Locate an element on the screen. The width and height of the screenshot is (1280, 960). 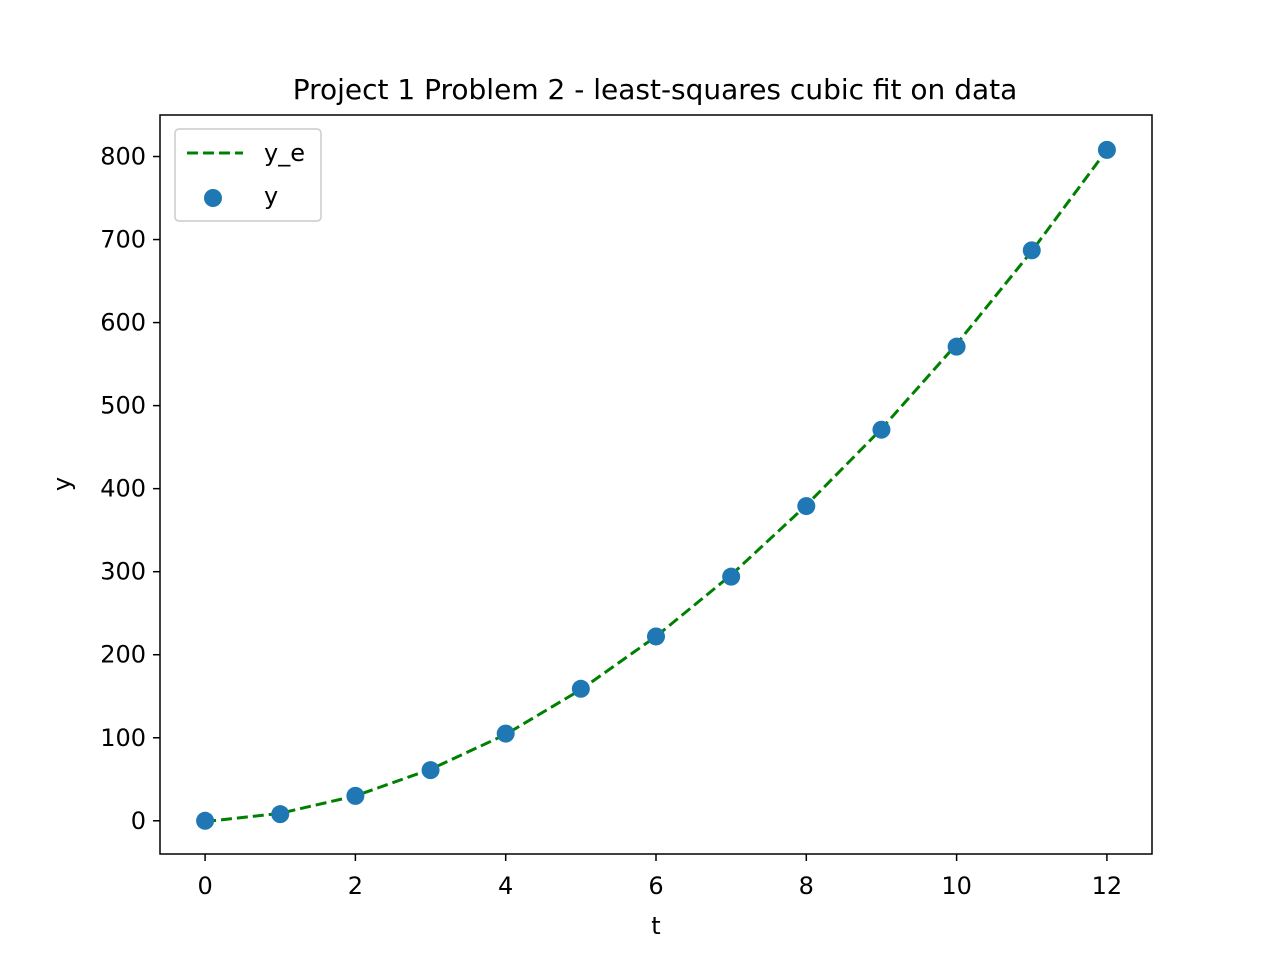
y-axis-label: y is located at coordinates (62, 484).